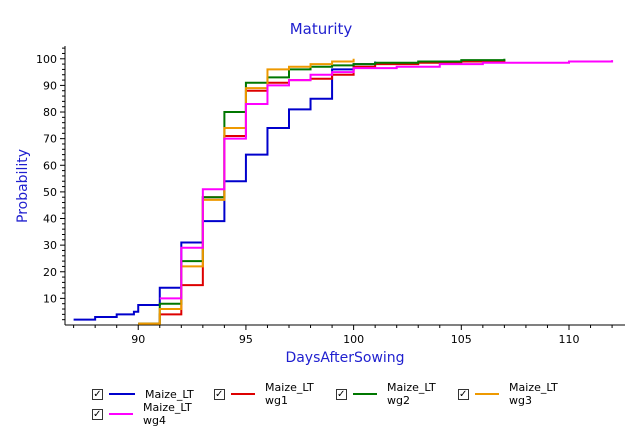 This screenshot has height=441, width=643. What do you see at coordinates (50, 272) in the screenshot?
I see `y-tick-label: 20` at bounding box center [50, 272].